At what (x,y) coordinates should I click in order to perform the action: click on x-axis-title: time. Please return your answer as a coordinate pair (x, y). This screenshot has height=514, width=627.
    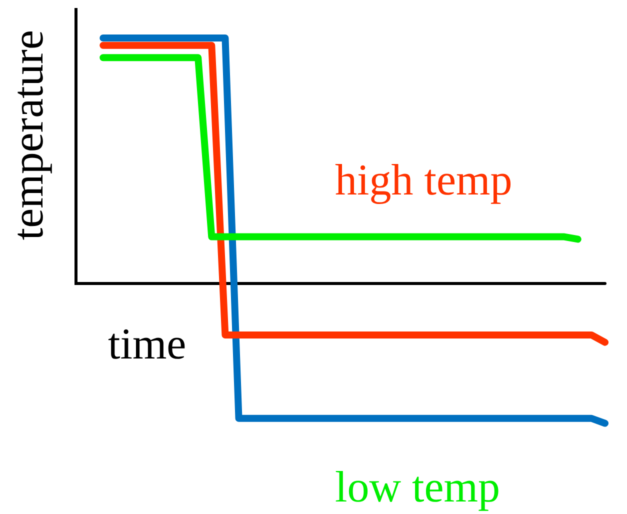
    Looking at the image, I should click on (147, 344).